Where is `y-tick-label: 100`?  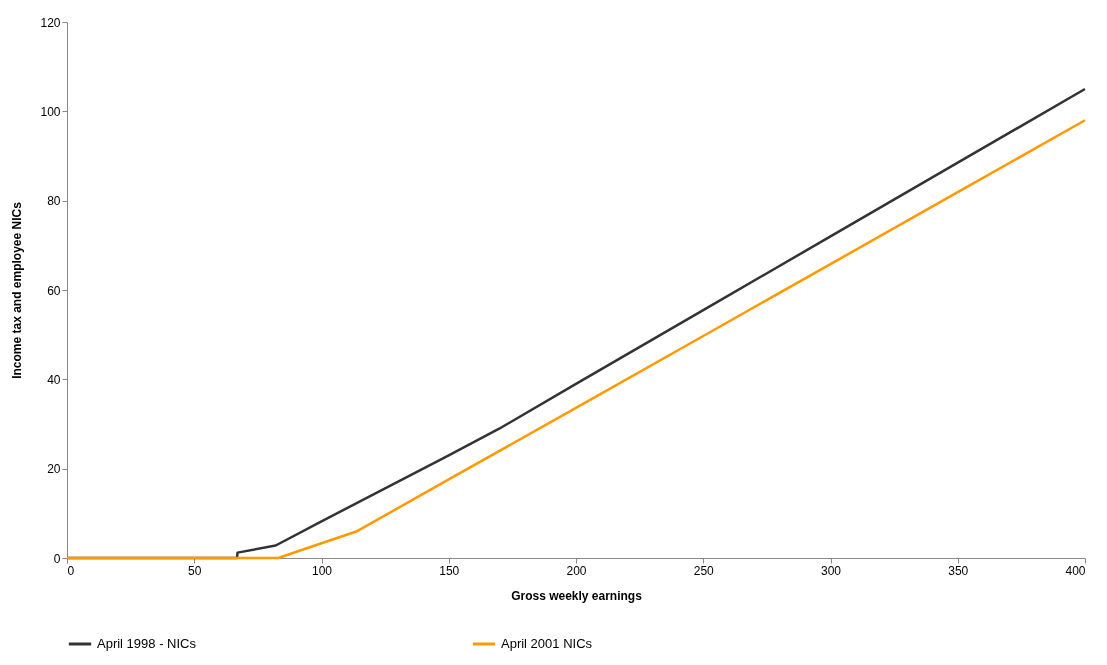 y-tick-label: 100 is located at coordinates (50, 111).